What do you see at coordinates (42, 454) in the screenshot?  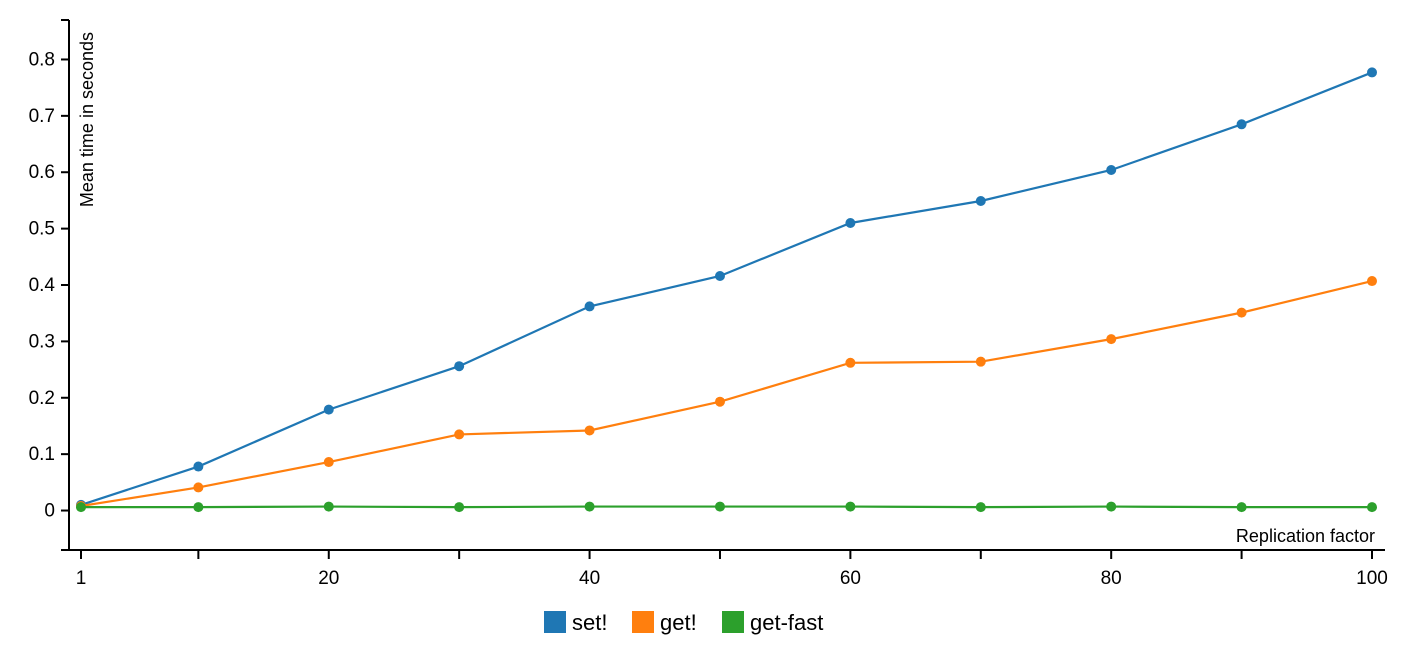 I see `y-tick-label: 0.1` at bounding box center [42, 454].